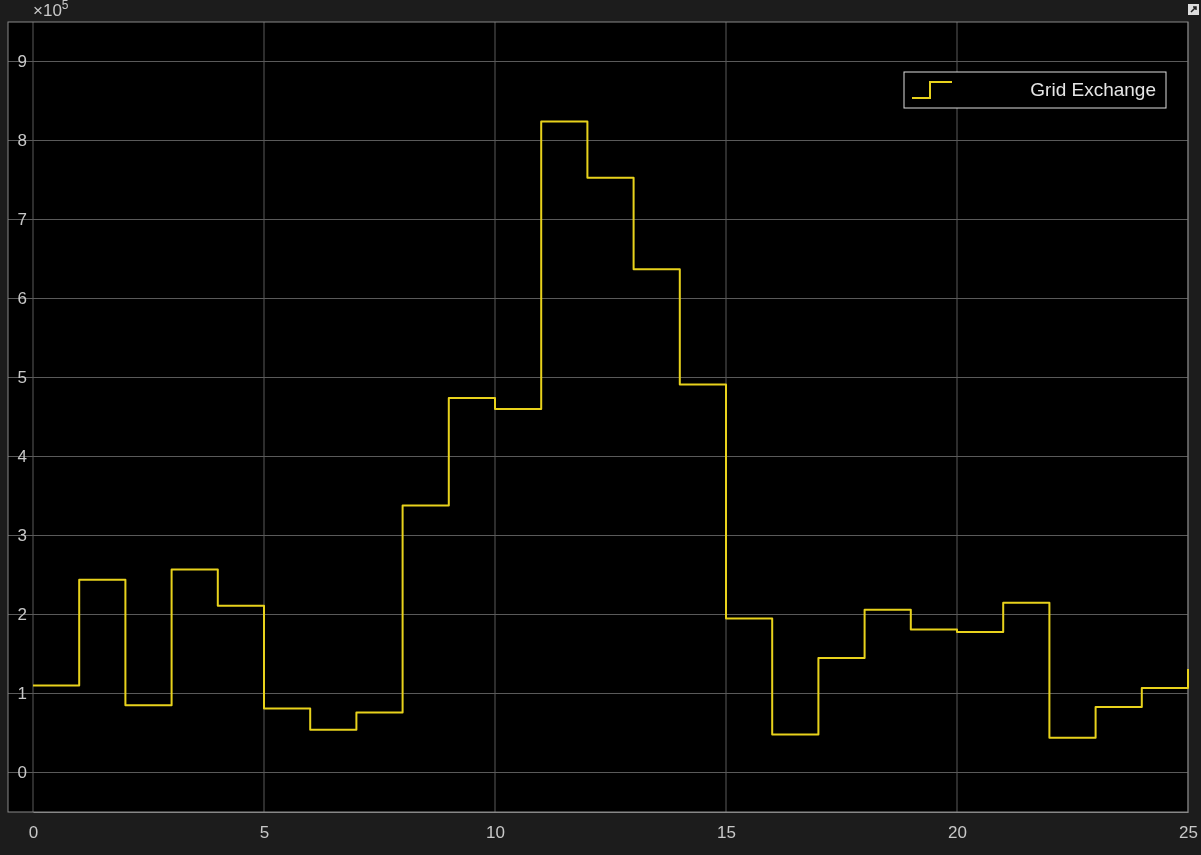 The image size is (1201, 855). What do you see at coordinates (22, 141) in the screenshot?
I see `y-tick-label: 8` at bounding box center [22, 141].